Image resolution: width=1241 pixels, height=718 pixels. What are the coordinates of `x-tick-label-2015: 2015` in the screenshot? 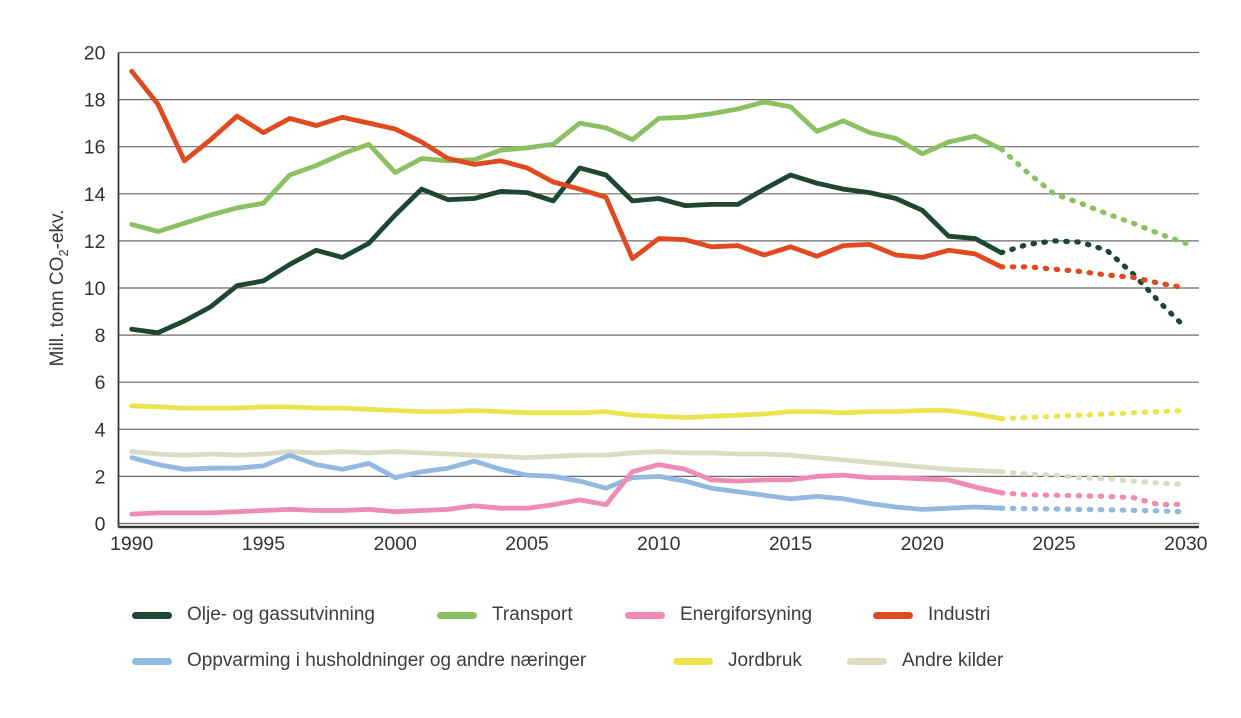 It's located at (791, 544).